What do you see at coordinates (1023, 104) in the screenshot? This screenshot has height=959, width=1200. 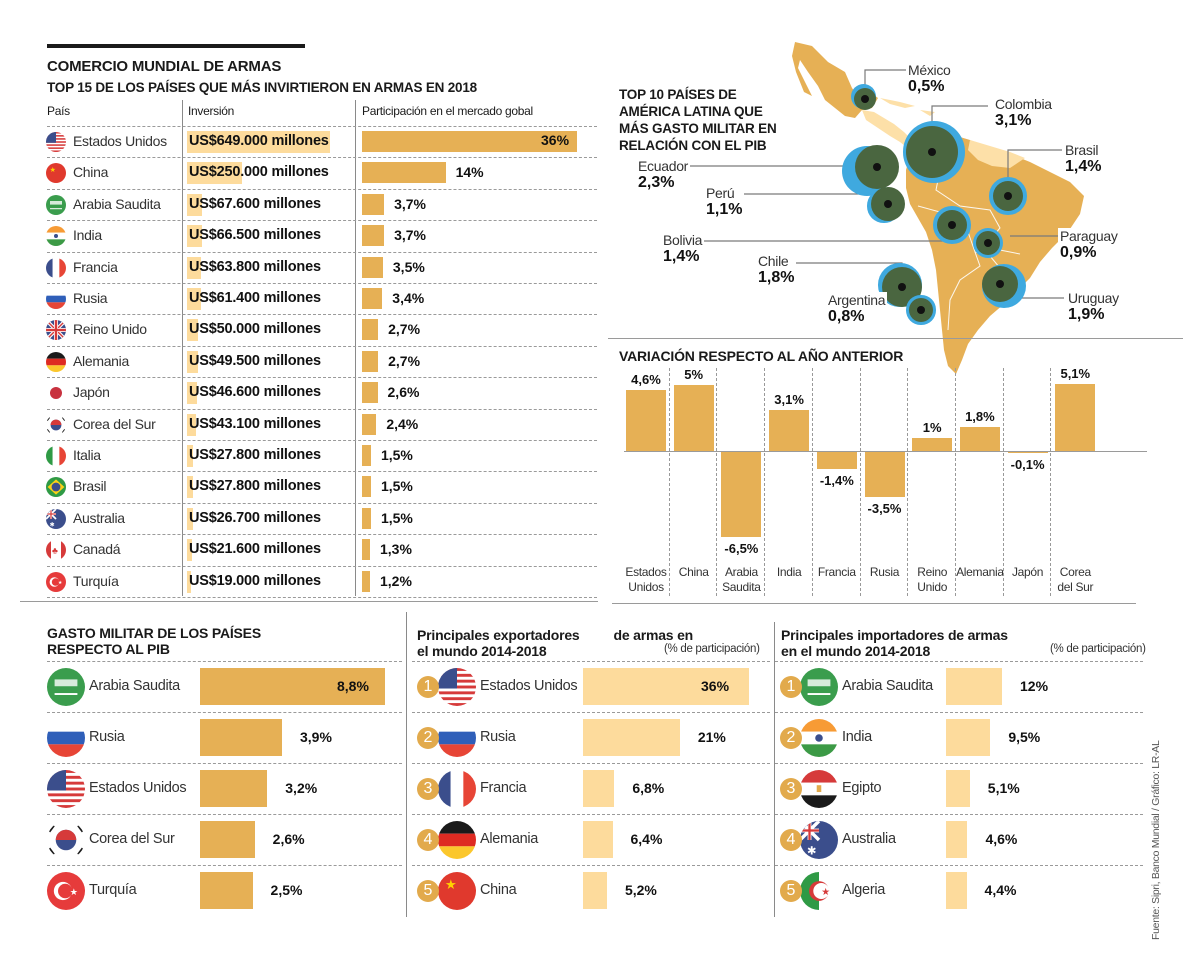 I see `country-name: Colombia` at bounding box center [1023, 104].